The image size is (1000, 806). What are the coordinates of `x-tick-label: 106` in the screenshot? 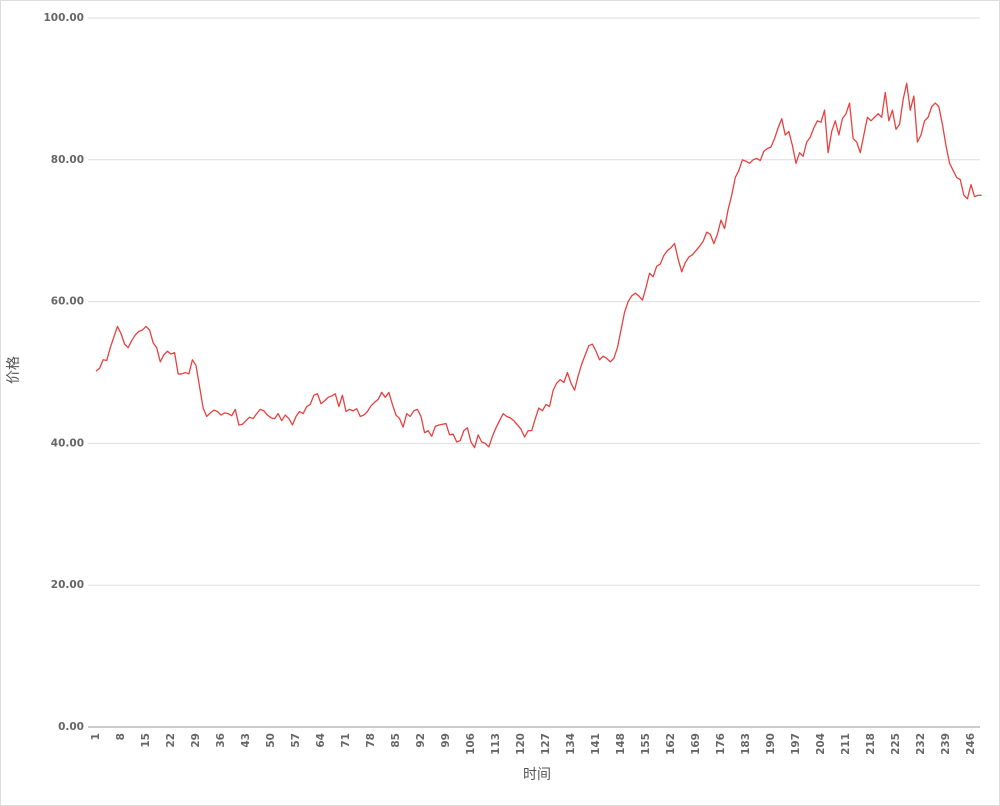 It's located at (471, 744).